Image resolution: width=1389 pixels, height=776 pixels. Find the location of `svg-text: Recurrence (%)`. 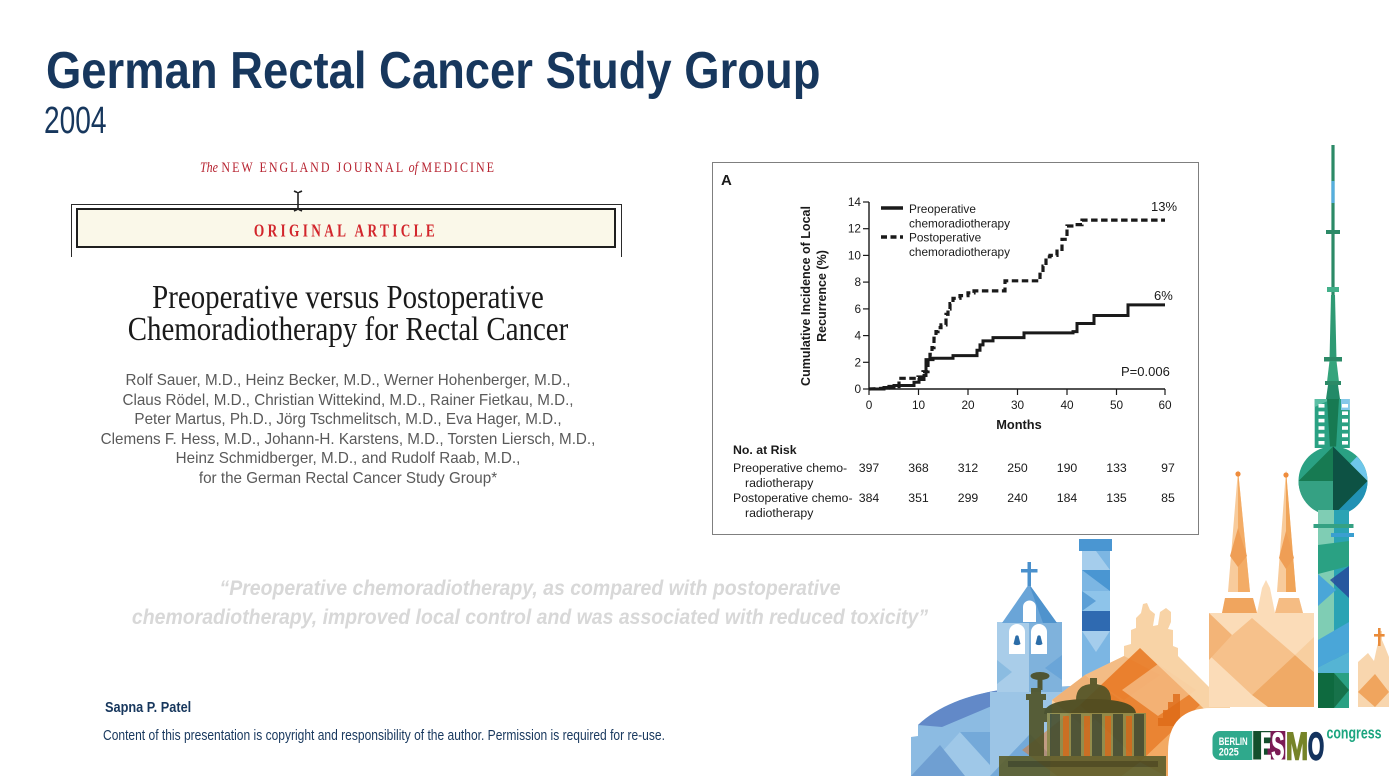

svg-text: Recurrence (%) is located at coordinates (822, 296).